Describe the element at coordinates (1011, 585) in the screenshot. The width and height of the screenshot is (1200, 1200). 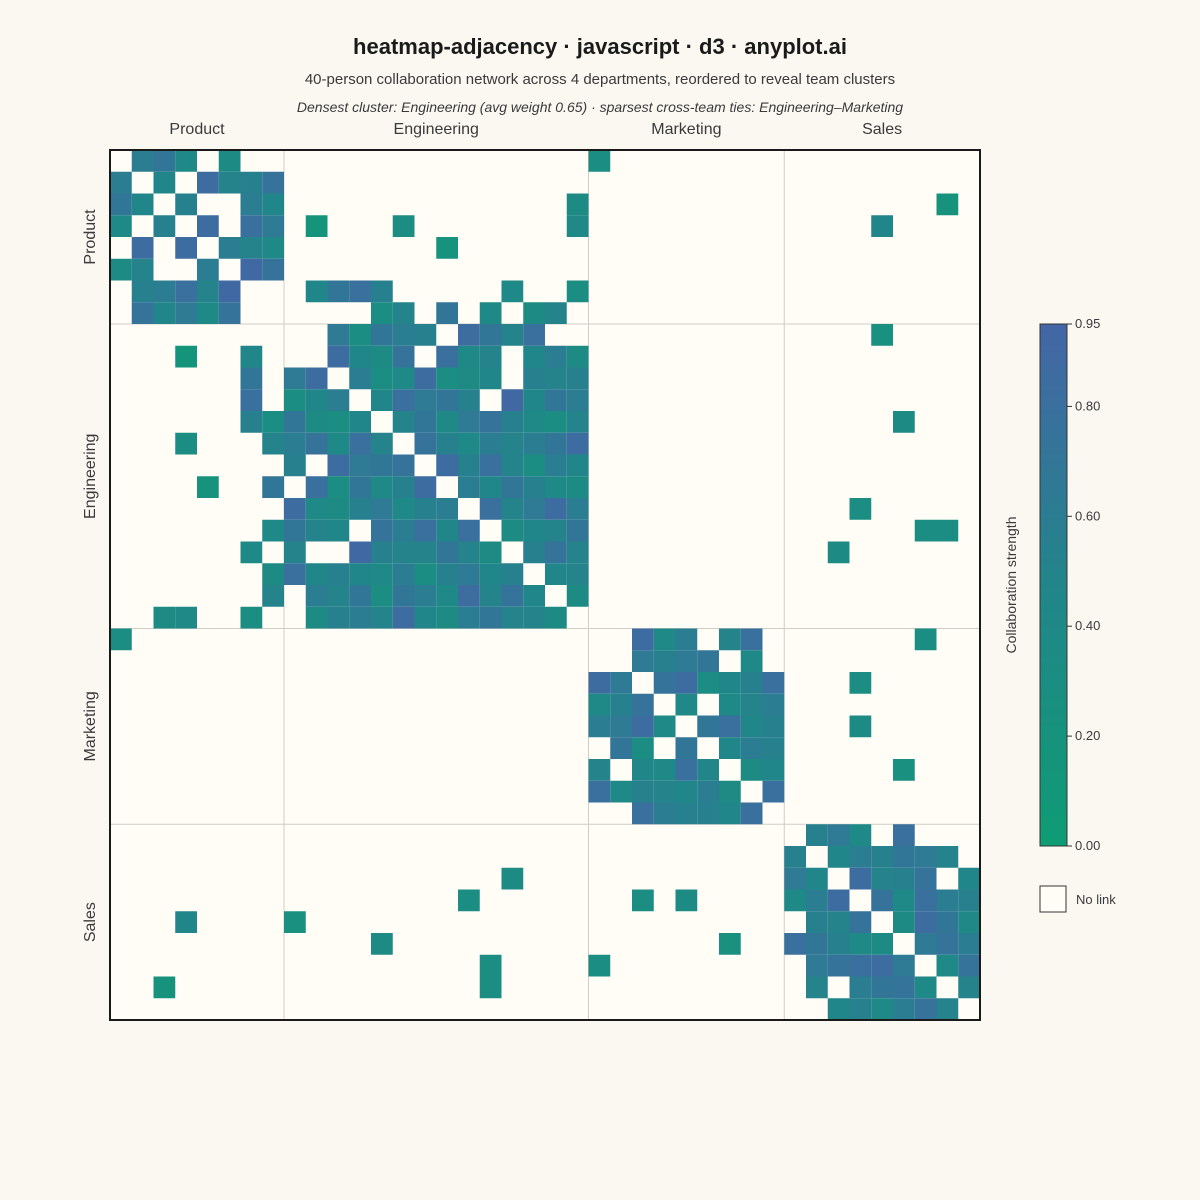
I see `colorbar-title: Collaboration strength` at that location.